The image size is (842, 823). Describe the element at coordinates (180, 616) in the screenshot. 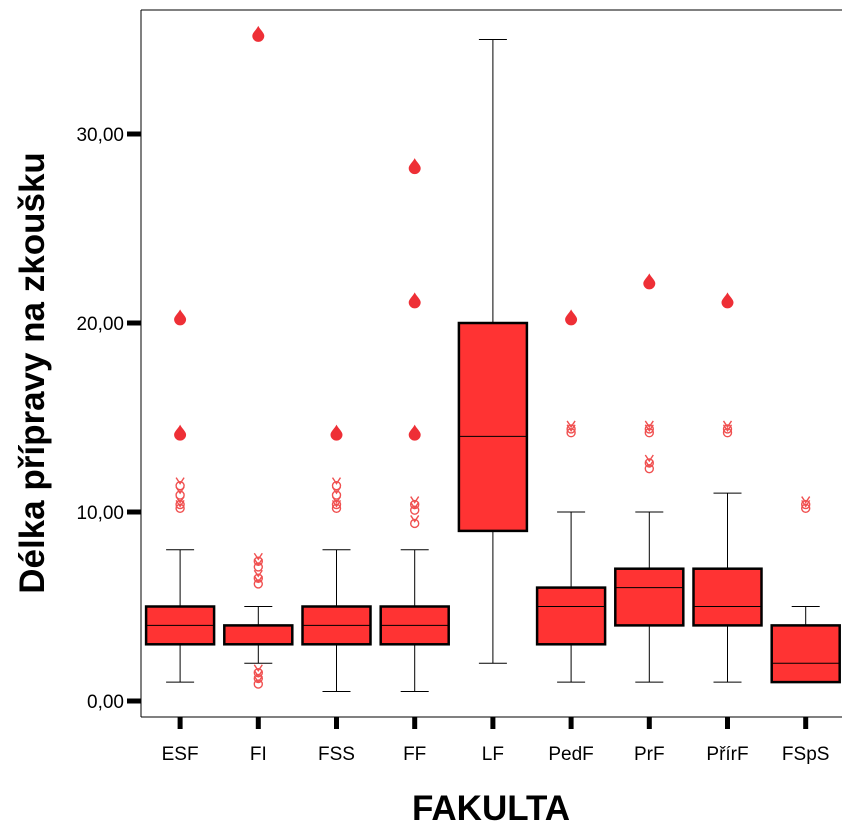

I see `box-ESF` at that location.